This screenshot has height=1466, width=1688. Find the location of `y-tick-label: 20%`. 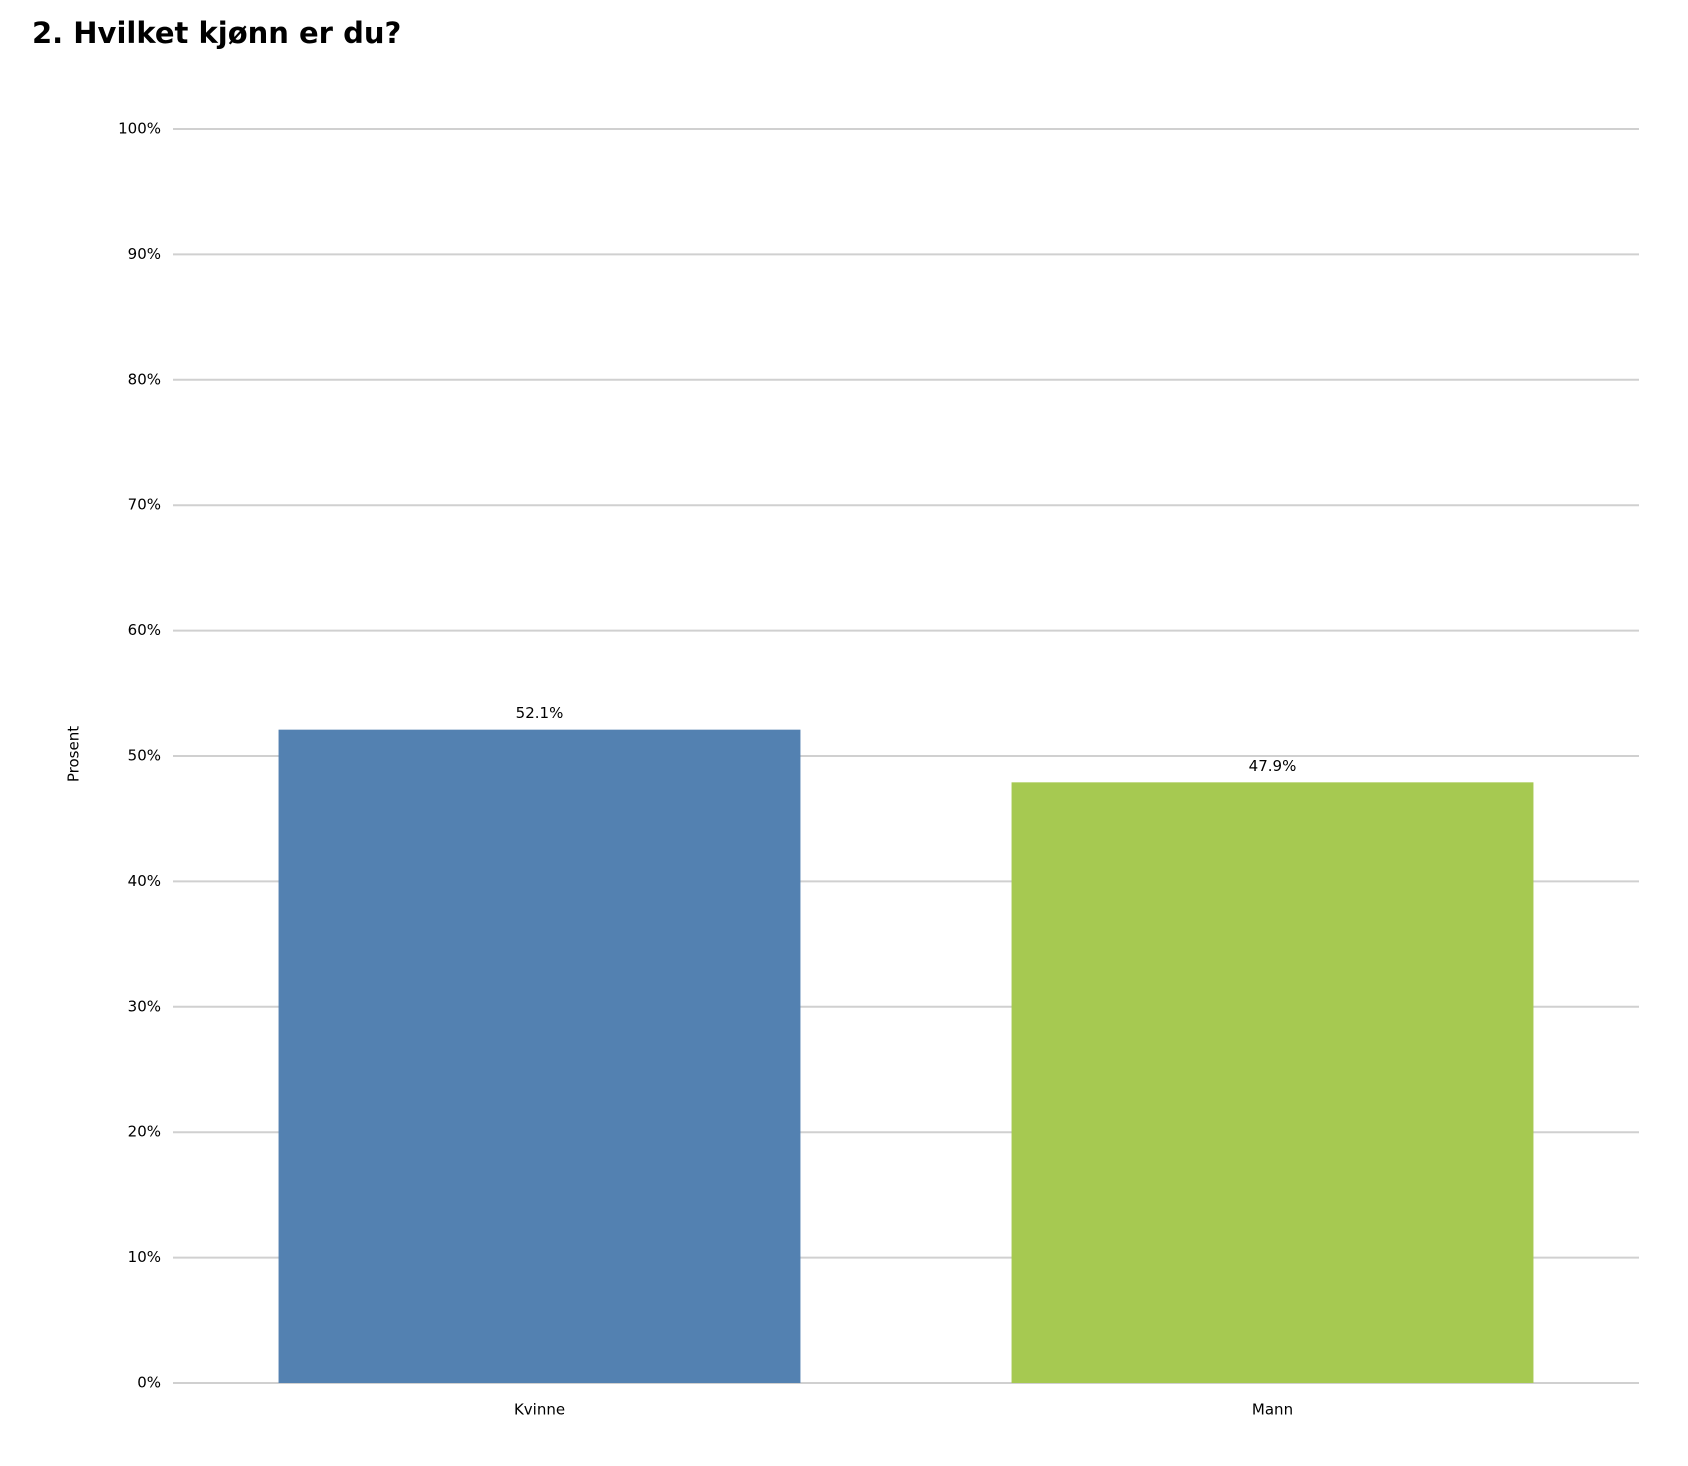

y-tick-label: 20% is located at coordinates (144, 1132).